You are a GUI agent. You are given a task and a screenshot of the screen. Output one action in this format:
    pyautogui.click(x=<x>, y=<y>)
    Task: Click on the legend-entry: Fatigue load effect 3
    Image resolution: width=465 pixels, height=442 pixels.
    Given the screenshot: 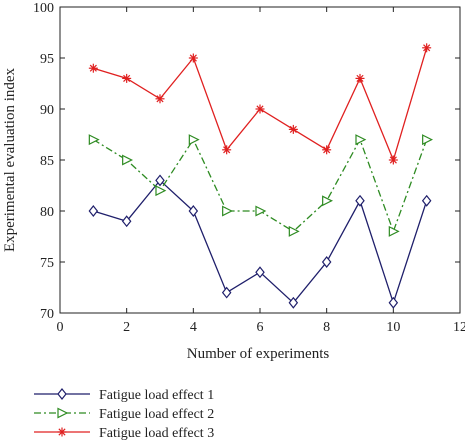 What is the action you would take?
    pyautogui.click(x=124, y=433)
    